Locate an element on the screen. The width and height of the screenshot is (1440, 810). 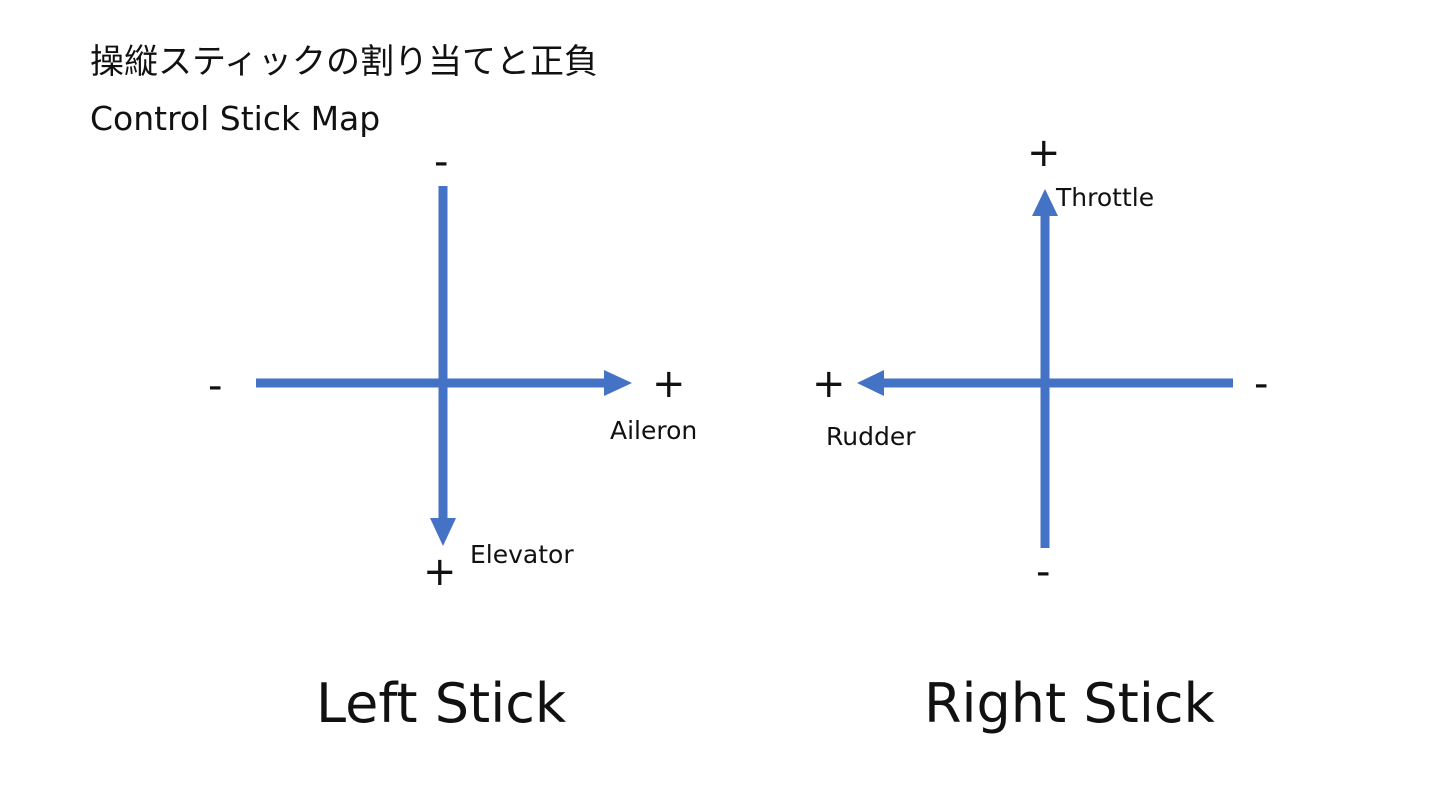
left-stick-title: Left Stick is located at coordinates (441, 703).